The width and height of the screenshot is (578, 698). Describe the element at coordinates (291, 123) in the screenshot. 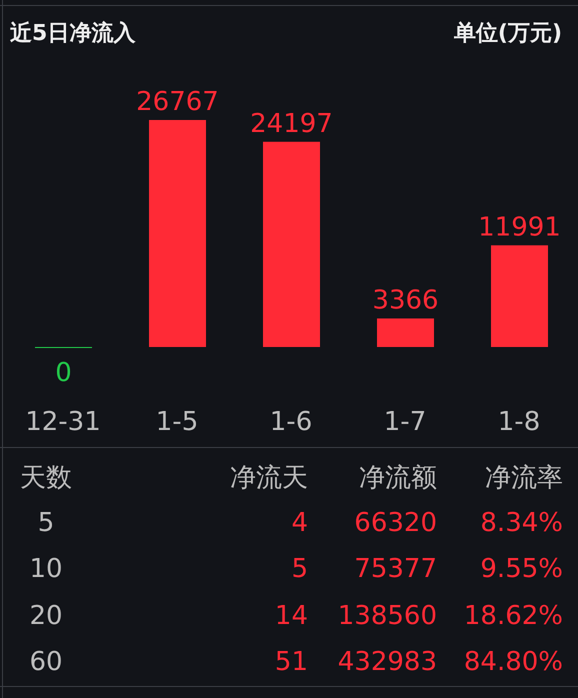

I see `data-label: 24197` at that location.